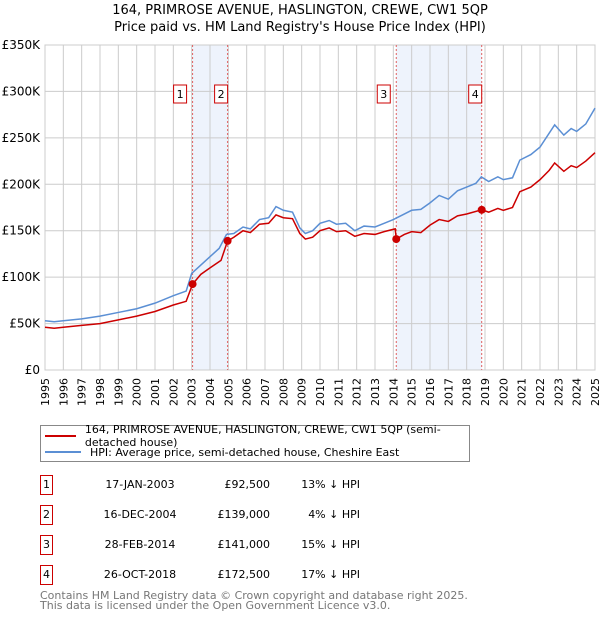 This screenshot has height=620, width=600. What do you see at coordinates (577, 392) in the screenshot?
I see `x-tick-label: 2024` at bounding box center [577, 392].